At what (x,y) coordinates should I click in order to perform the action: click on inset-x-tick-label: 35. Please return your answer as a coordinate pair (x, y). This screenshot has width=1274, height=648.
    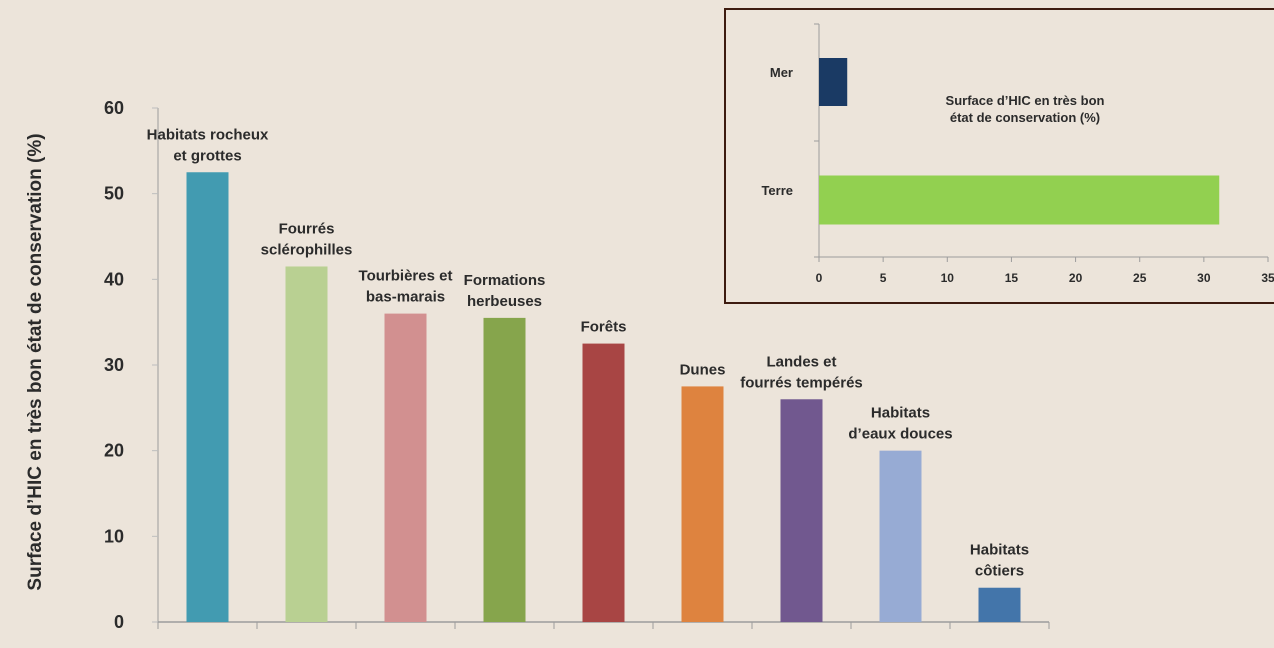
    Looking at the image, I should click on (1267, 278).